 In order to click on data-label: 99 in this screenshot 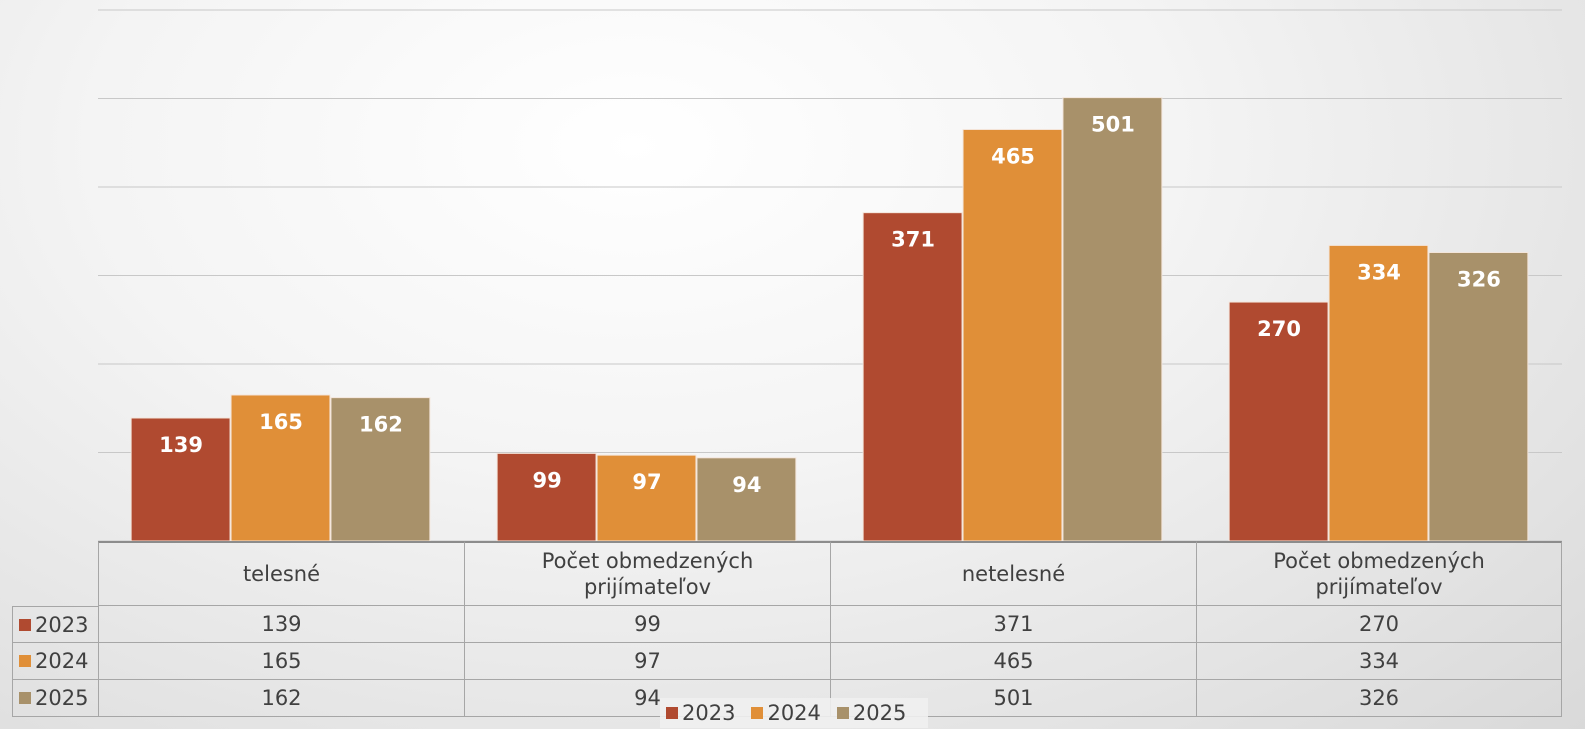, I will do `click(546, 480)`.